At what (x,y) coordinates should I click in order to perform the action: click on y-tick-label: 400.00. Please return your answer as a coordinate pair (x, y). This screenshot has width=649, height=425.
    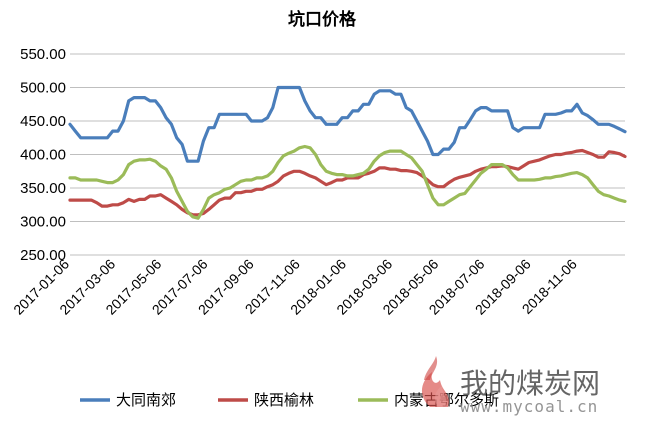
    Looking at the image, I should click on (43, 155).